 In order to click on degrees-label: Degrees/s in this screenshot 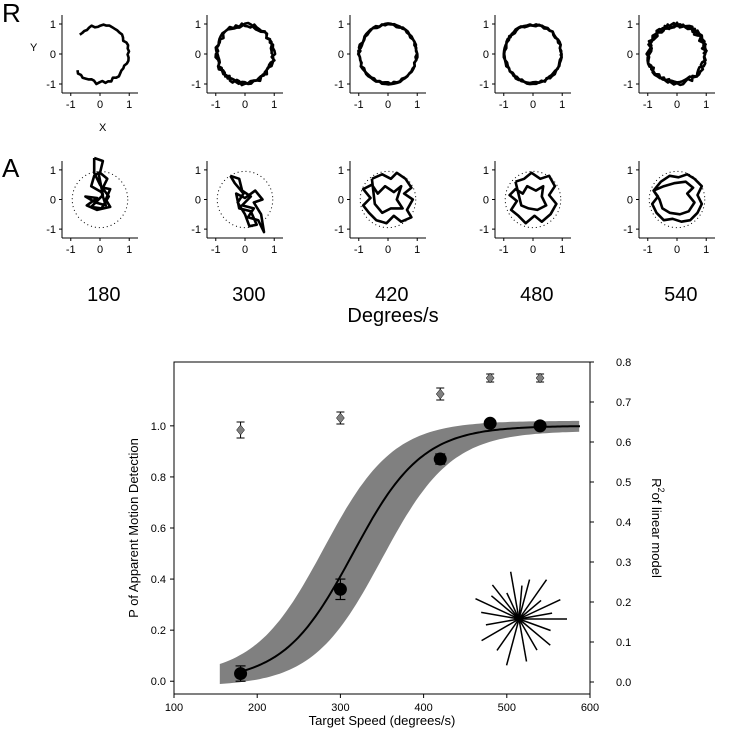, I will do `click(392, 316)`.